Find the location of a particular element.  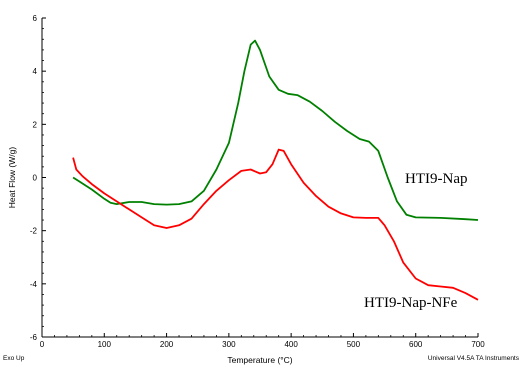

y-tick-label: 4 is located at coordinates (35, 71).